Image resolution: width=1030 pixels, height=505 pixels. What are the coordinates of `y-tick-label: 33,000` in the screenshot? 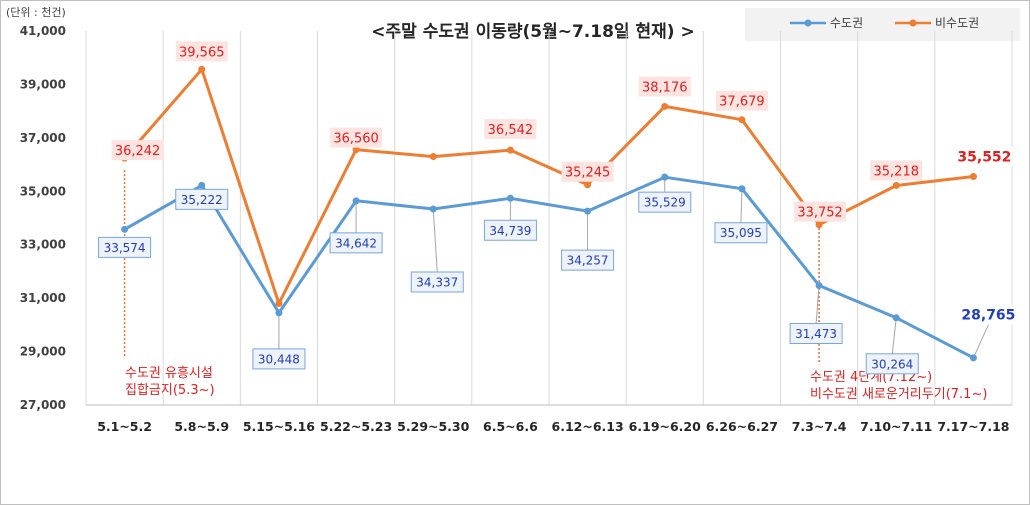 It's located at (43, 245).